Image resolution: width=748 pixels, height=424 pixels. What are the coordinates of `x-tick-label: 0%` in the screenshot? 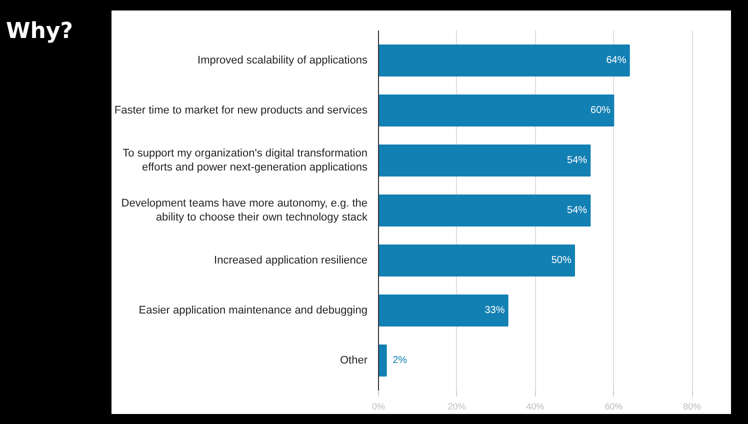 It's located at (379, 407).